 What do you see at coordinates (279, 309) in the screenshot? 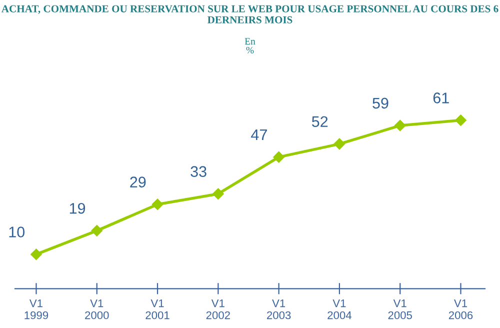
I see `x-tick-label: V1 2003` at bounding box center [279, 309].